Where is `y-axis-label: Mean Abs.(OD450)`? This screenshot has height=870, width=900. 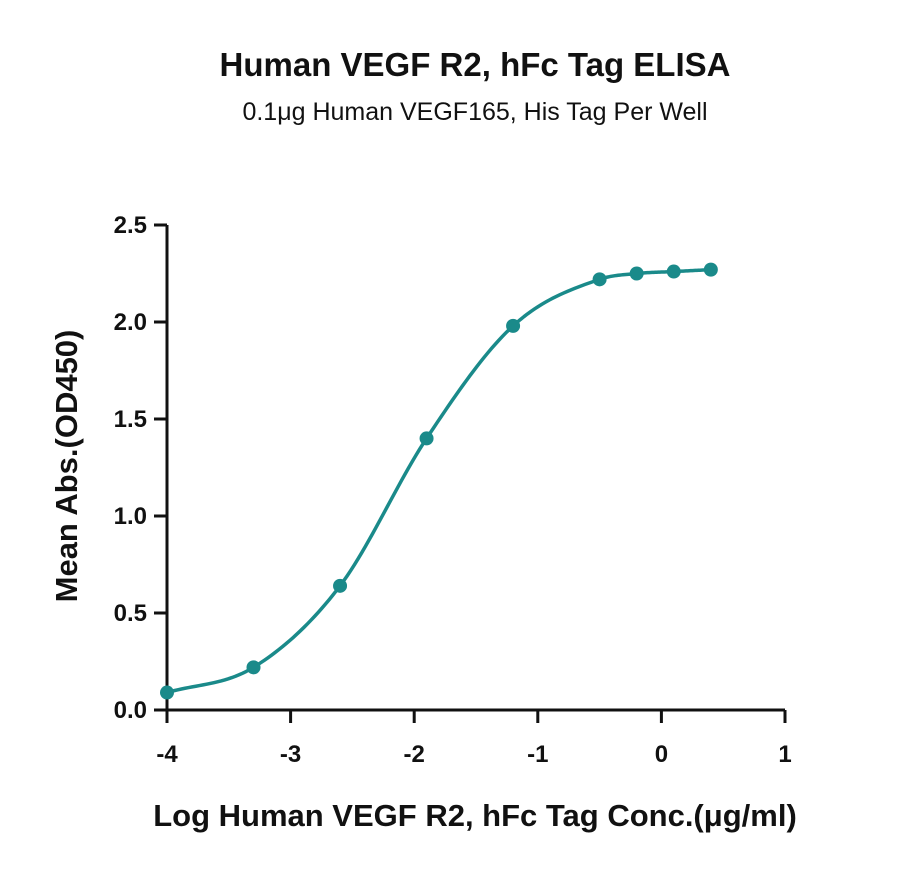
y-axis-label: Mean Abs.(OD450) is located at coordinates (66, 466).